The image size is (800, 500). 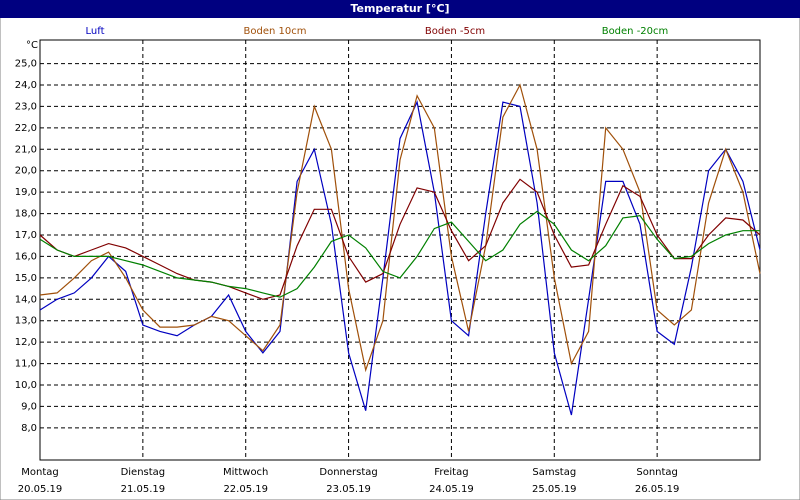 I want to click on y-tick-label: 23,0, so click(x=26, y=106).